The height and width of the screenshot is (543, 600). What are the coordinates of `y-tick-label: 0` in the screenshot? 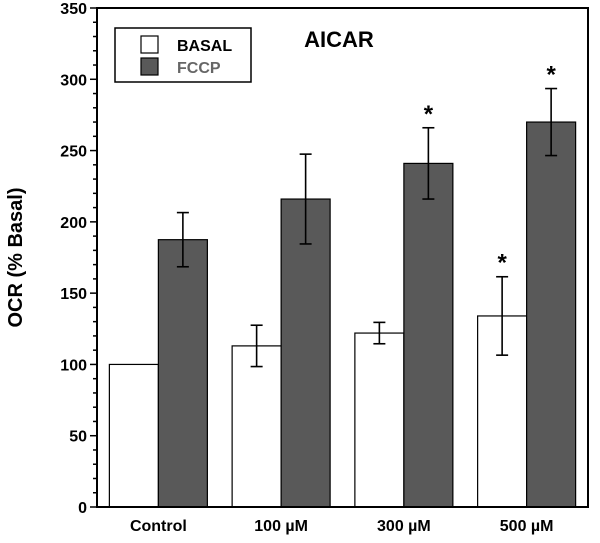 It's located at (82, 508).